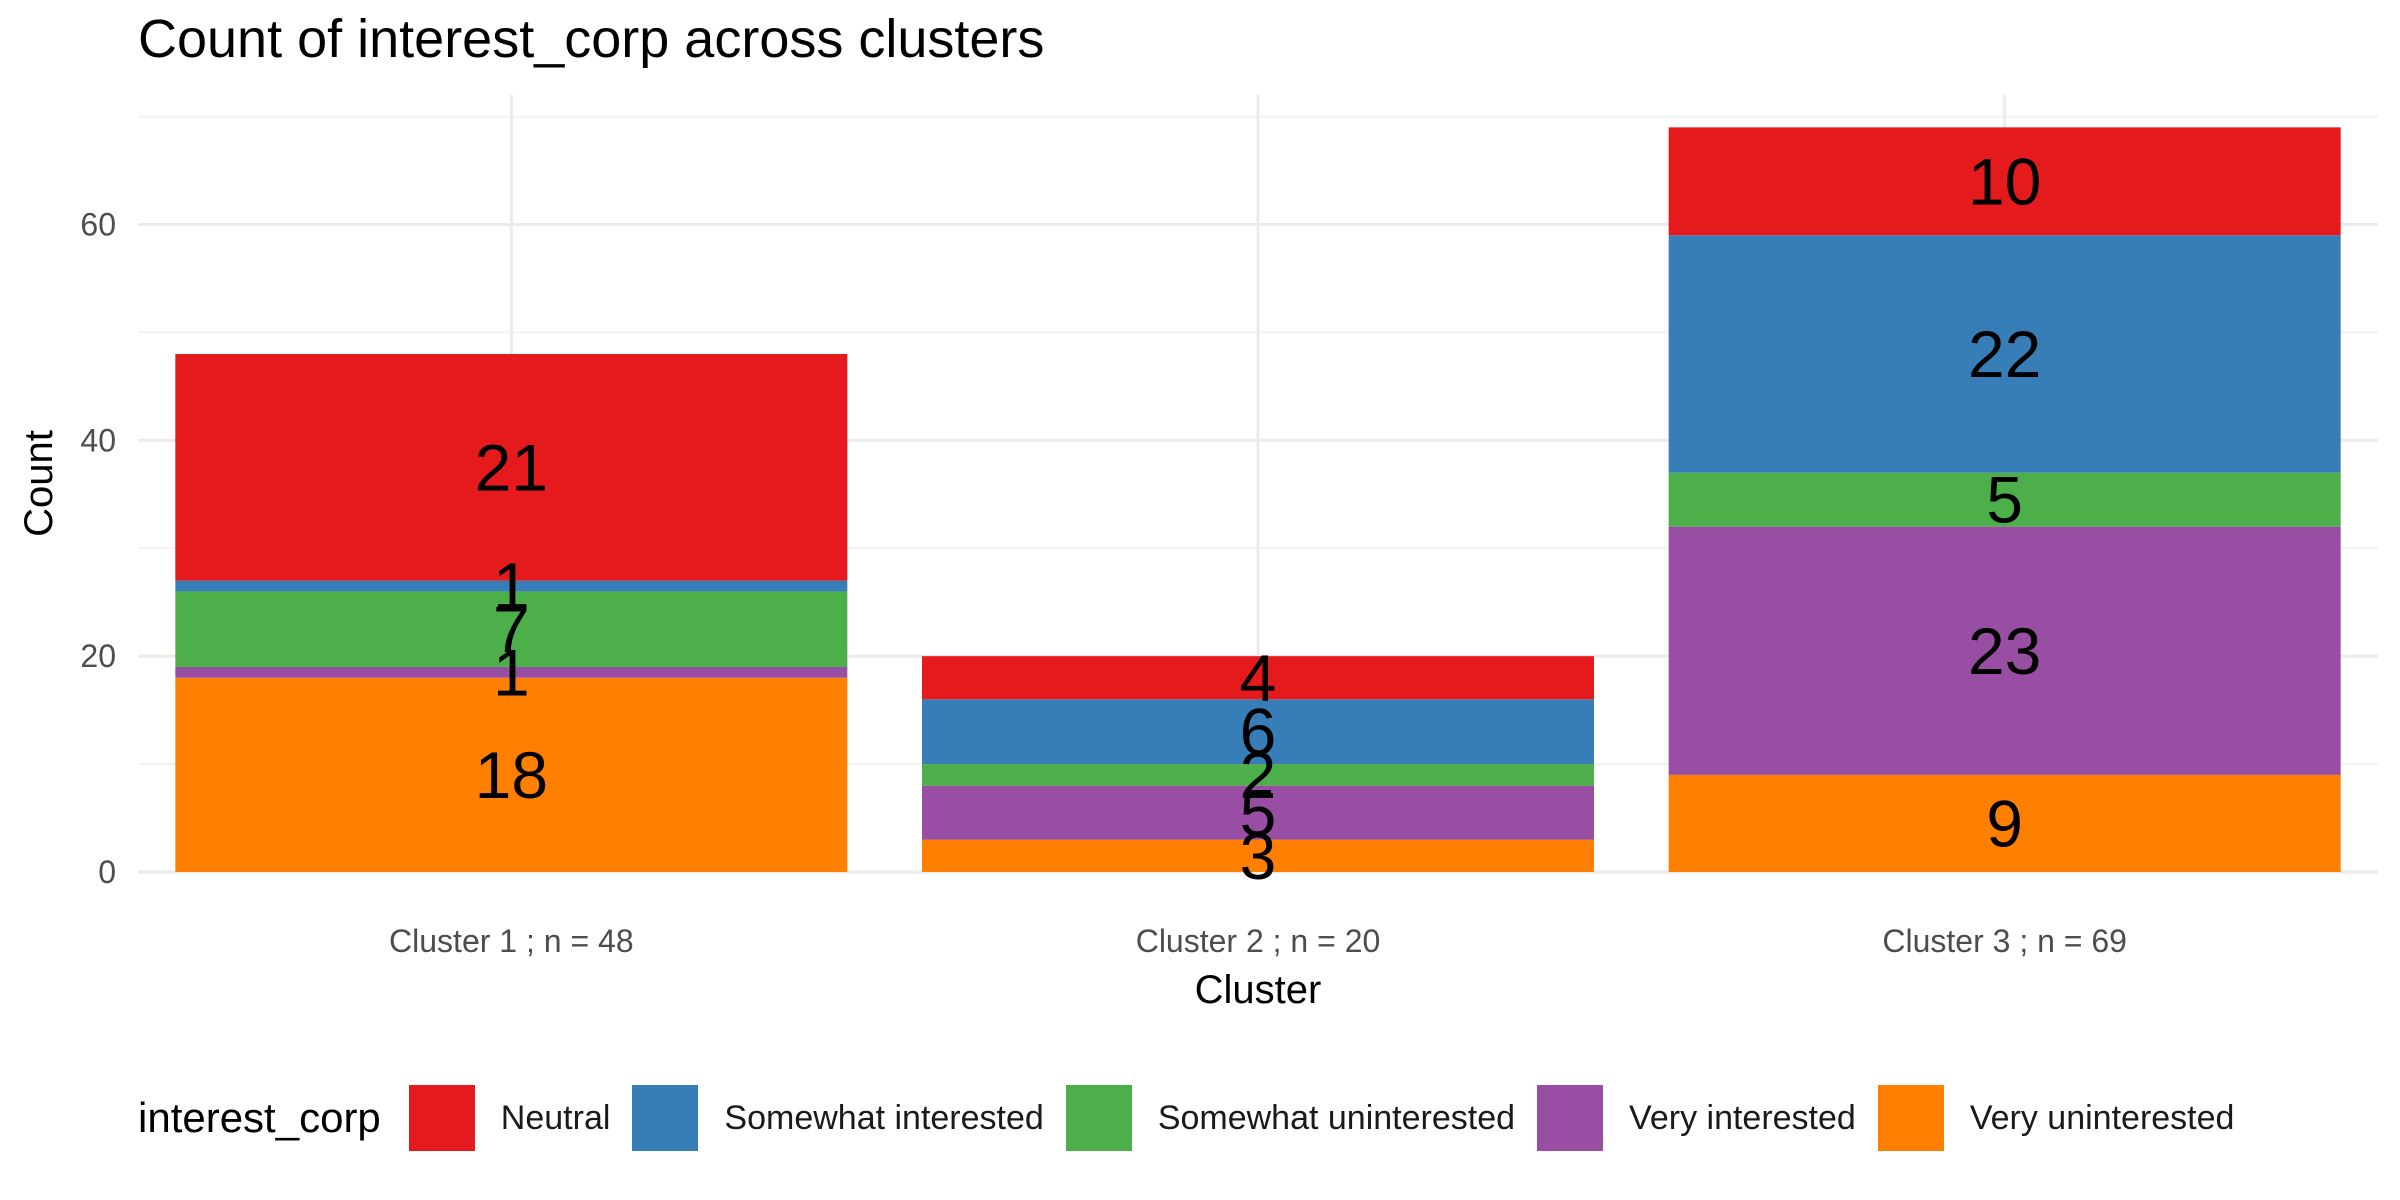  I want to click on y-axis-title: Count, so click(39, 483).